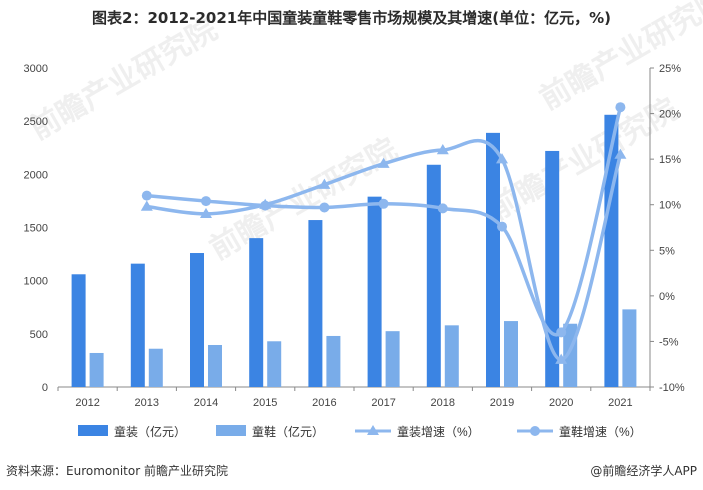 The image size is (703, 490). Describe the element at coordinates (39, 335) in the screenshot. I see `y-left-tick-label: 500` at that location.